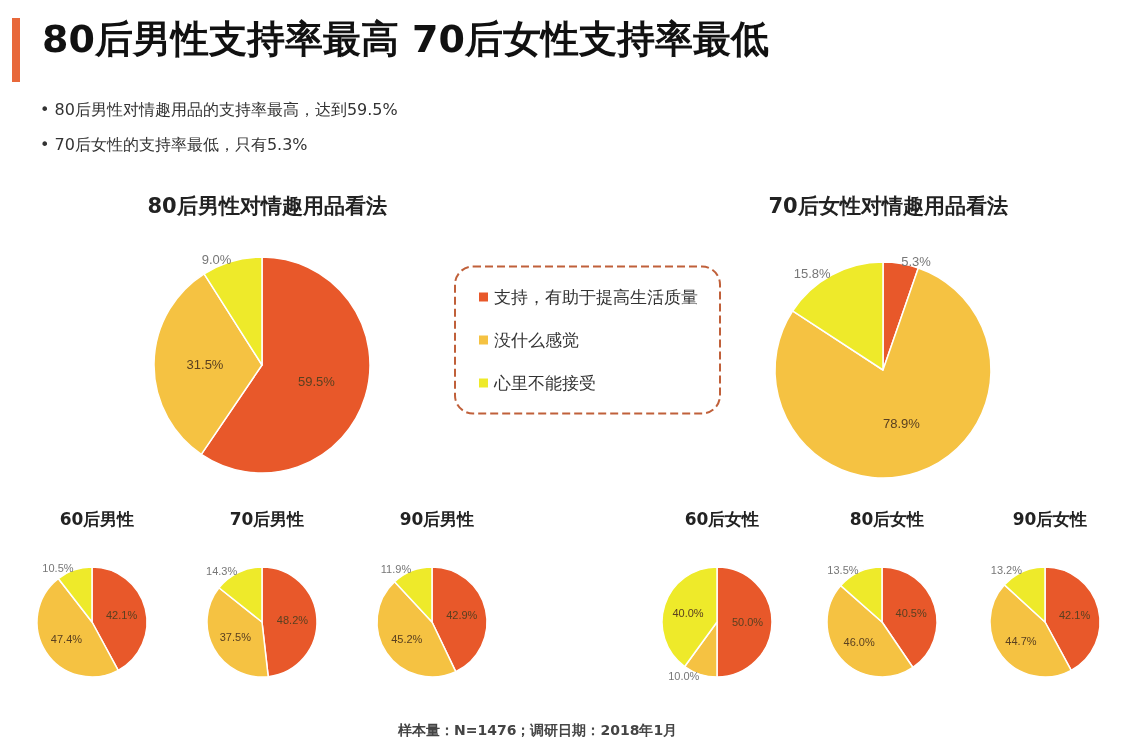  What do you see at coordinates (437, 518) in the screenshot?
I see `chart-title: 90后男性` at bounding box center [437, 518].